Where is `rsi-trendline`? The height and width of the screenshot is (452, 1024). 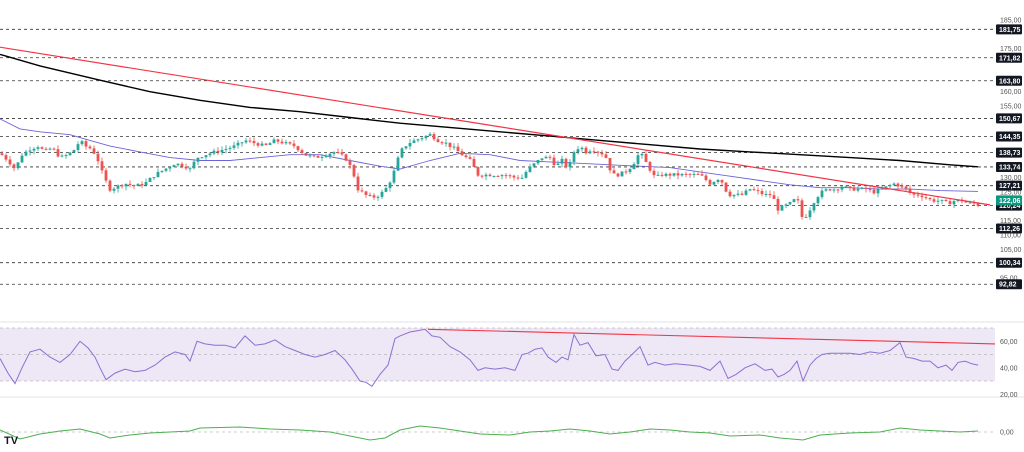 rsi-trendline is located at coordinates (711, 336).